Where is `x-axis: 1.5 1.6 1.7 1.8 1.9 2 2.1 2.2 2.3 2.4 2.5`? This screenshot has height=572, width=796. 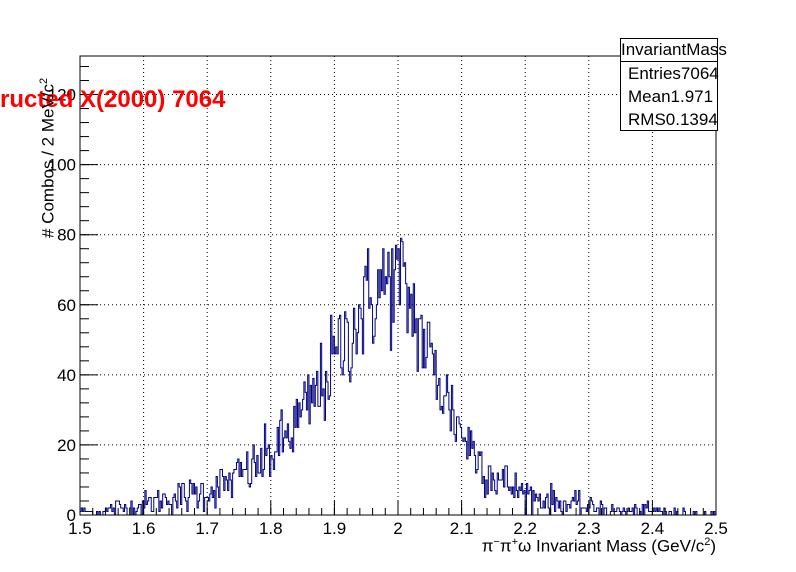 x-axis: 1.5 1.6 1.7 1.8 1.9 2 2.1 2.2 2.3 2.4 2.5 is located at coordinates (398, 519).